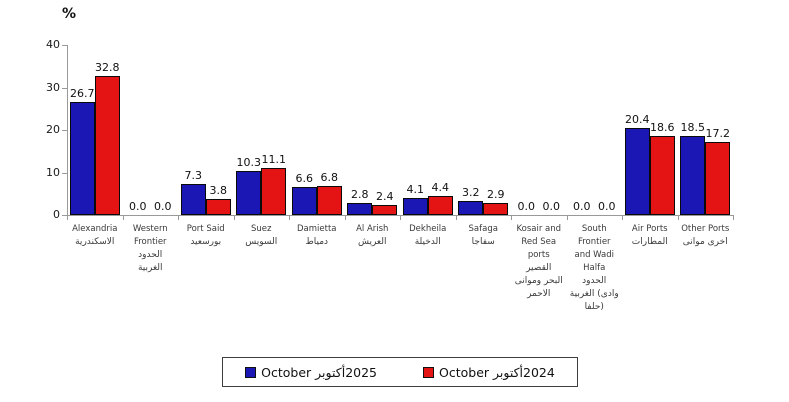 This screenshot has width=789, height=402. Describe the element at coordinates (317, 242) in the screenshot. I see `category-label-ar: دمياط` at that location.